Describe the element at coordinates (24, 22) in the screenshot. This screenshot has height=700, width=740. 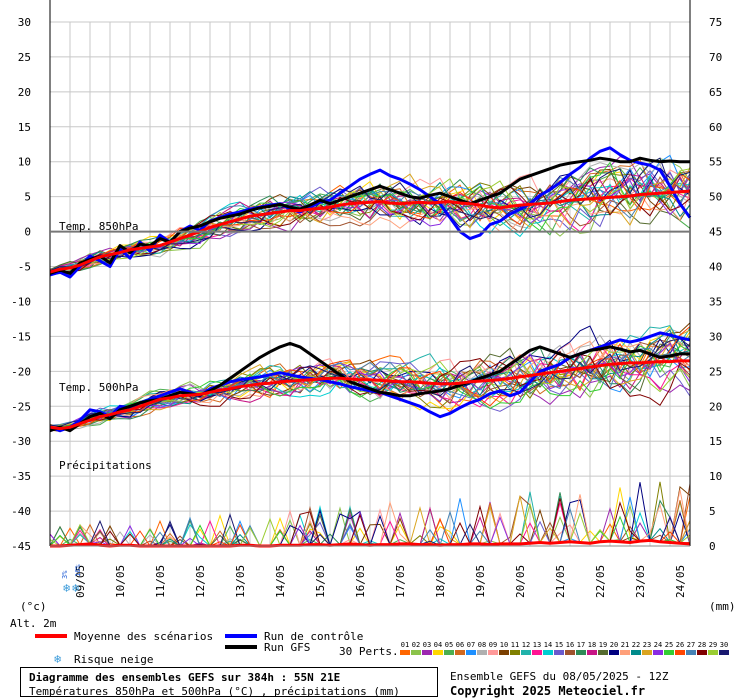
I see `left-tick-label: 30` at that location.